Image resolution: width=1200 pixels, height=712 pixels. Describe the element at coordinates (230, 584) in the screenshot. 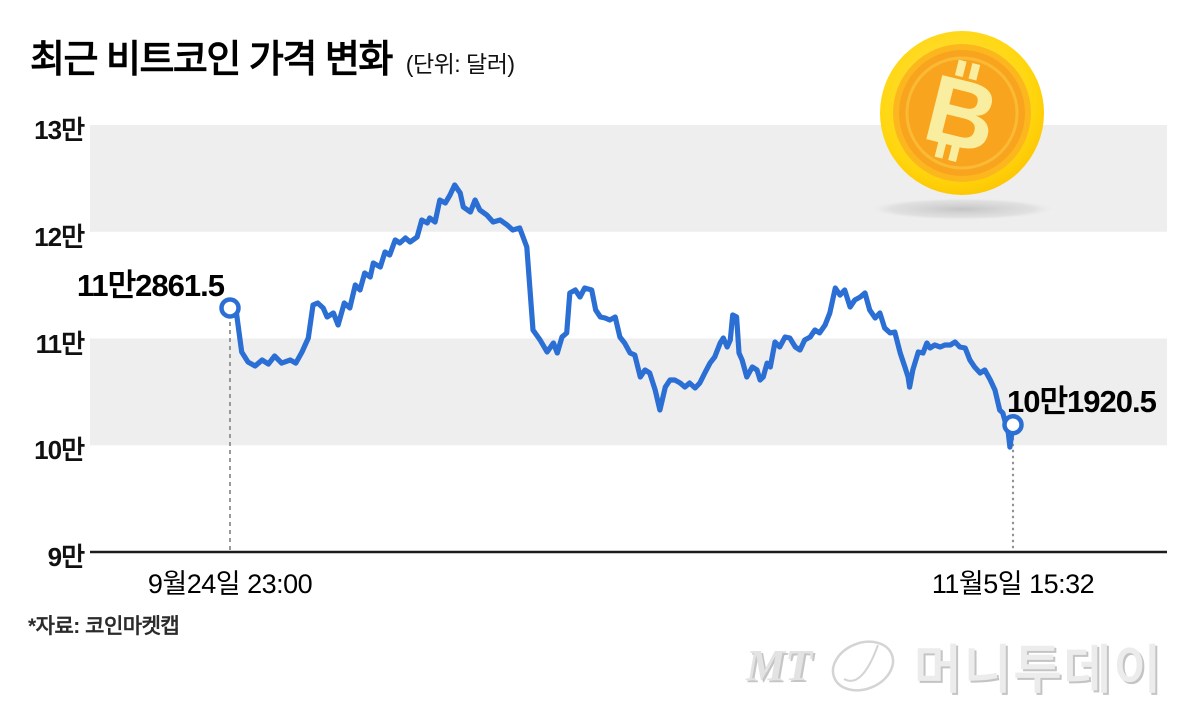

I see `x-tick-label: 9월24일 23:00` at that location.